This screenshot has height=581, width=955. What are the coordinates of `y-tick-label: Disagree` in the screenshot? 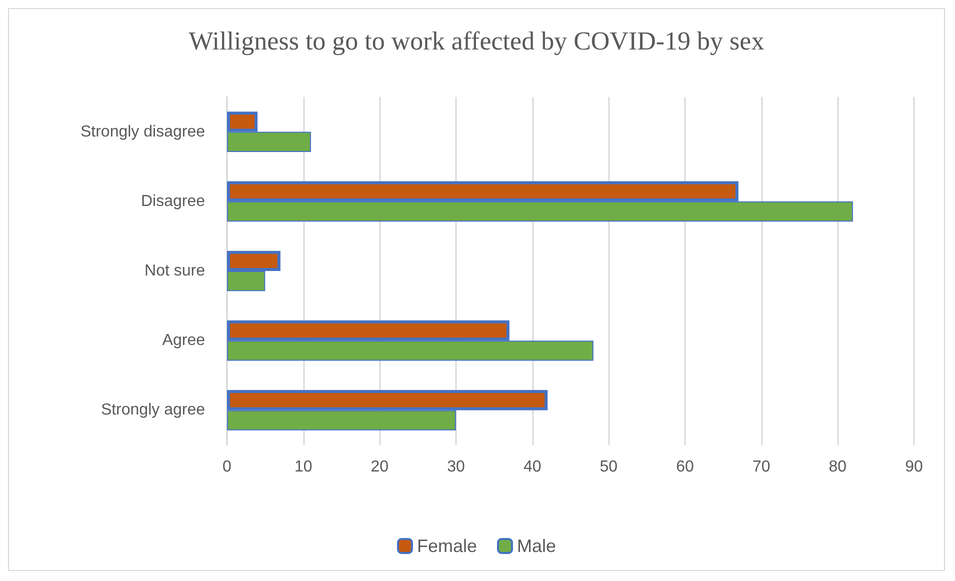 It's located at (173, 201).